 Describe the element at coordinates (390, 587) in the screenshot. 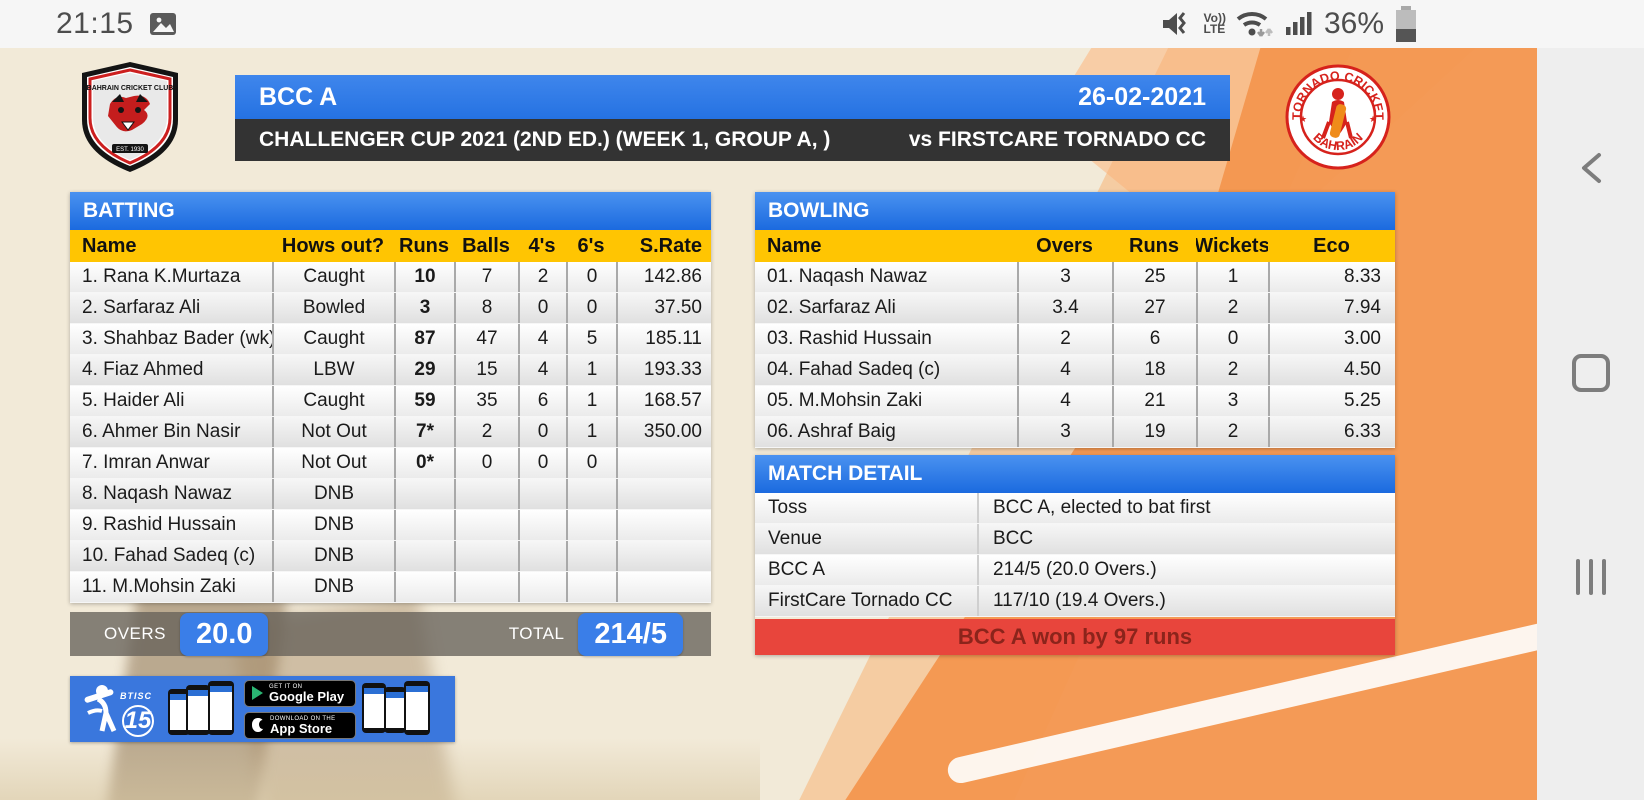

I see `batting-row: 11. M.Mohsin Zaki DNB` at that location.